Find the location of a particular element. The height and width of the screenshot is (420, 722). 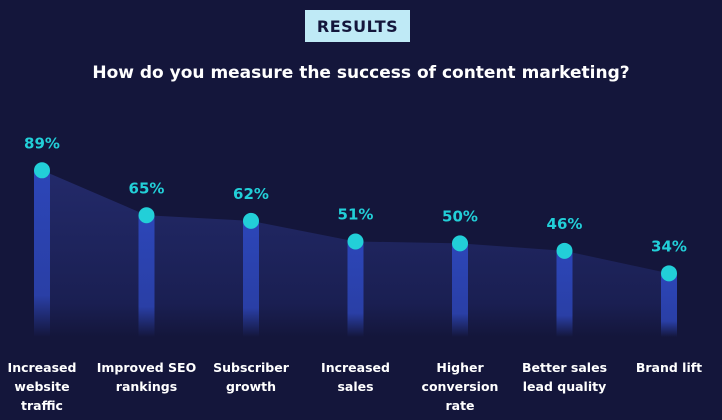

value-label: 65% is located at coordinates (147, 188).